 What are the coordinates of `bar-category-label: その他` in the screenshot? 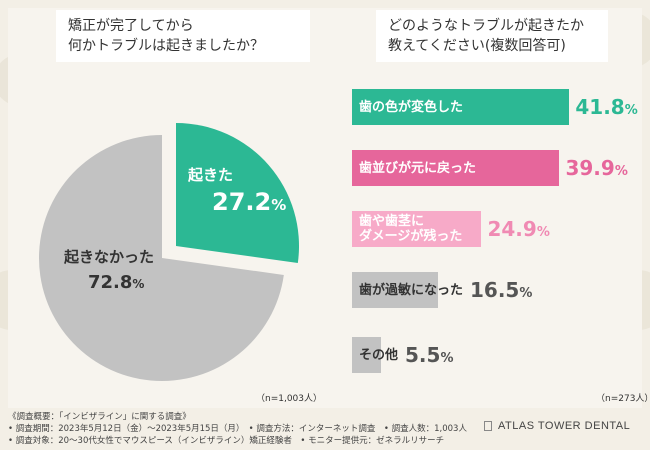 It's located at (379, 355).